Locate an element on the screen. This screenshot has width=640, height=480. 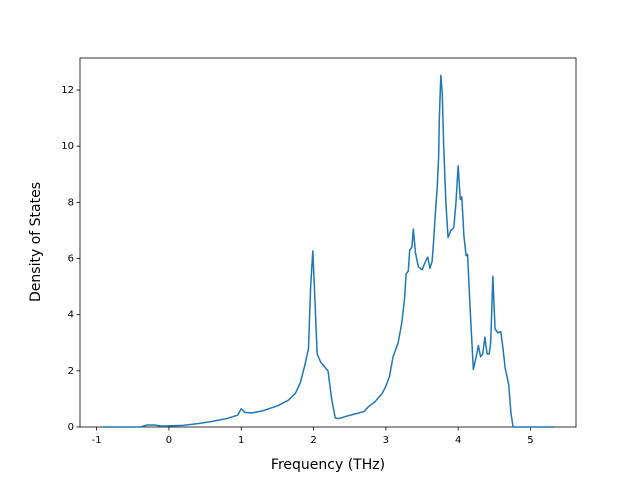
y-tick-label: 6 is located at coordinates (71, 259).